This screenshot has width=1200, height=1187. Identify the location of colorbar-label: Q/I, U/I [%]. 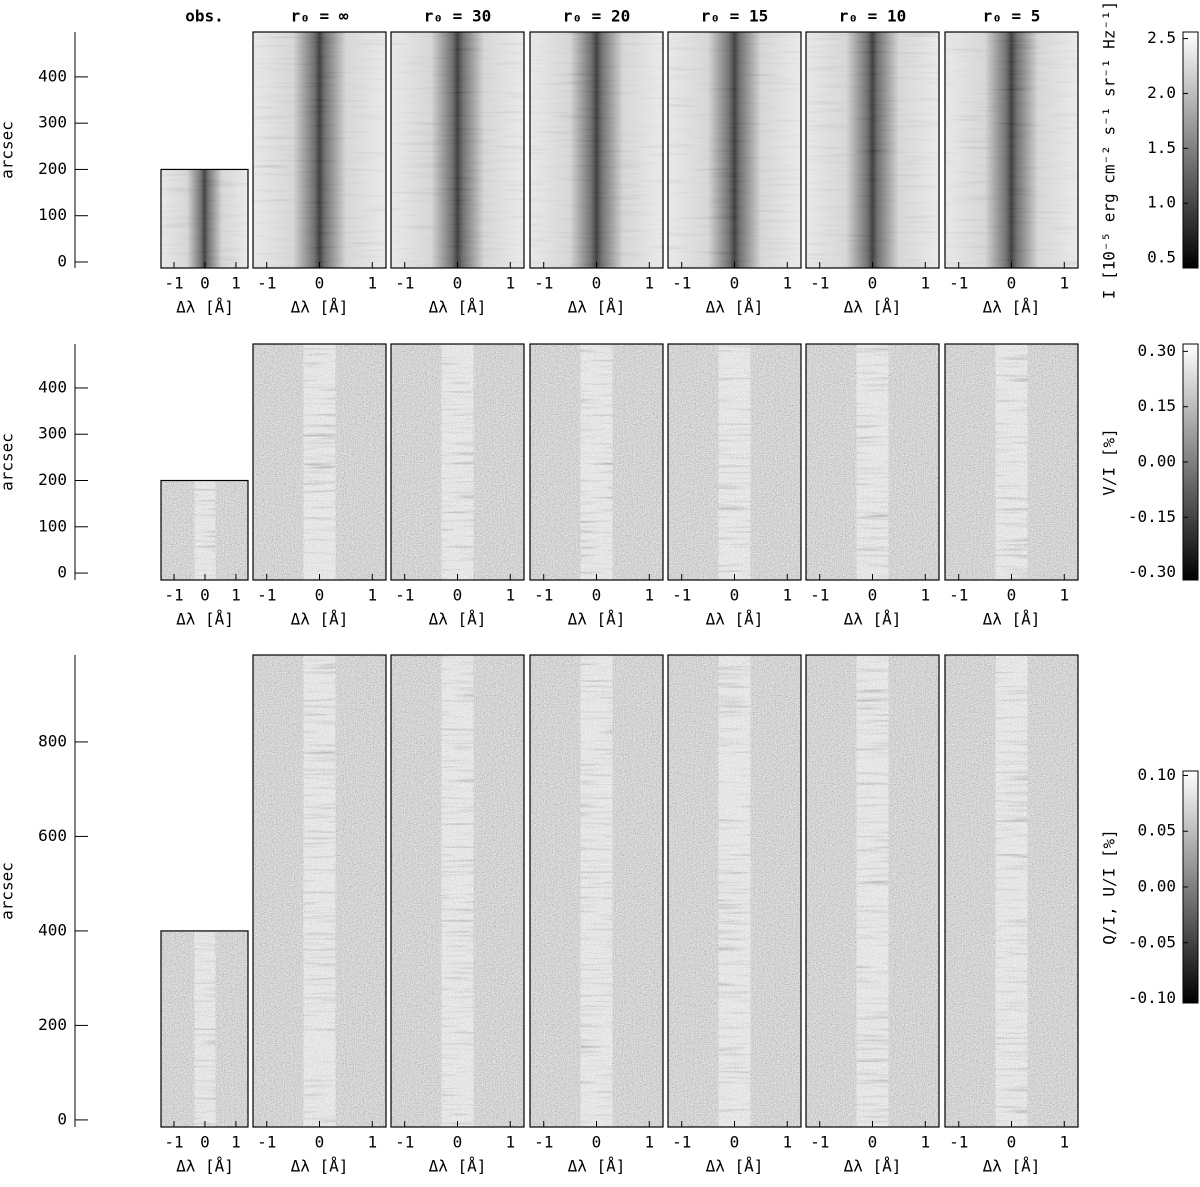
(1109, 887).